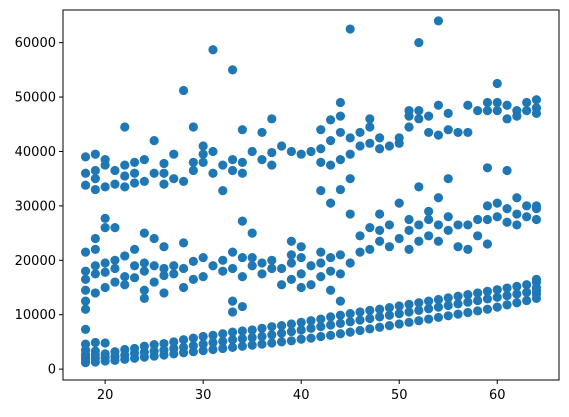 This screenshot has width=569, height=417. I want to click on y-axis-ticks: 0 10000 20000 30000 40000 50000 60000, so click(39, 207).